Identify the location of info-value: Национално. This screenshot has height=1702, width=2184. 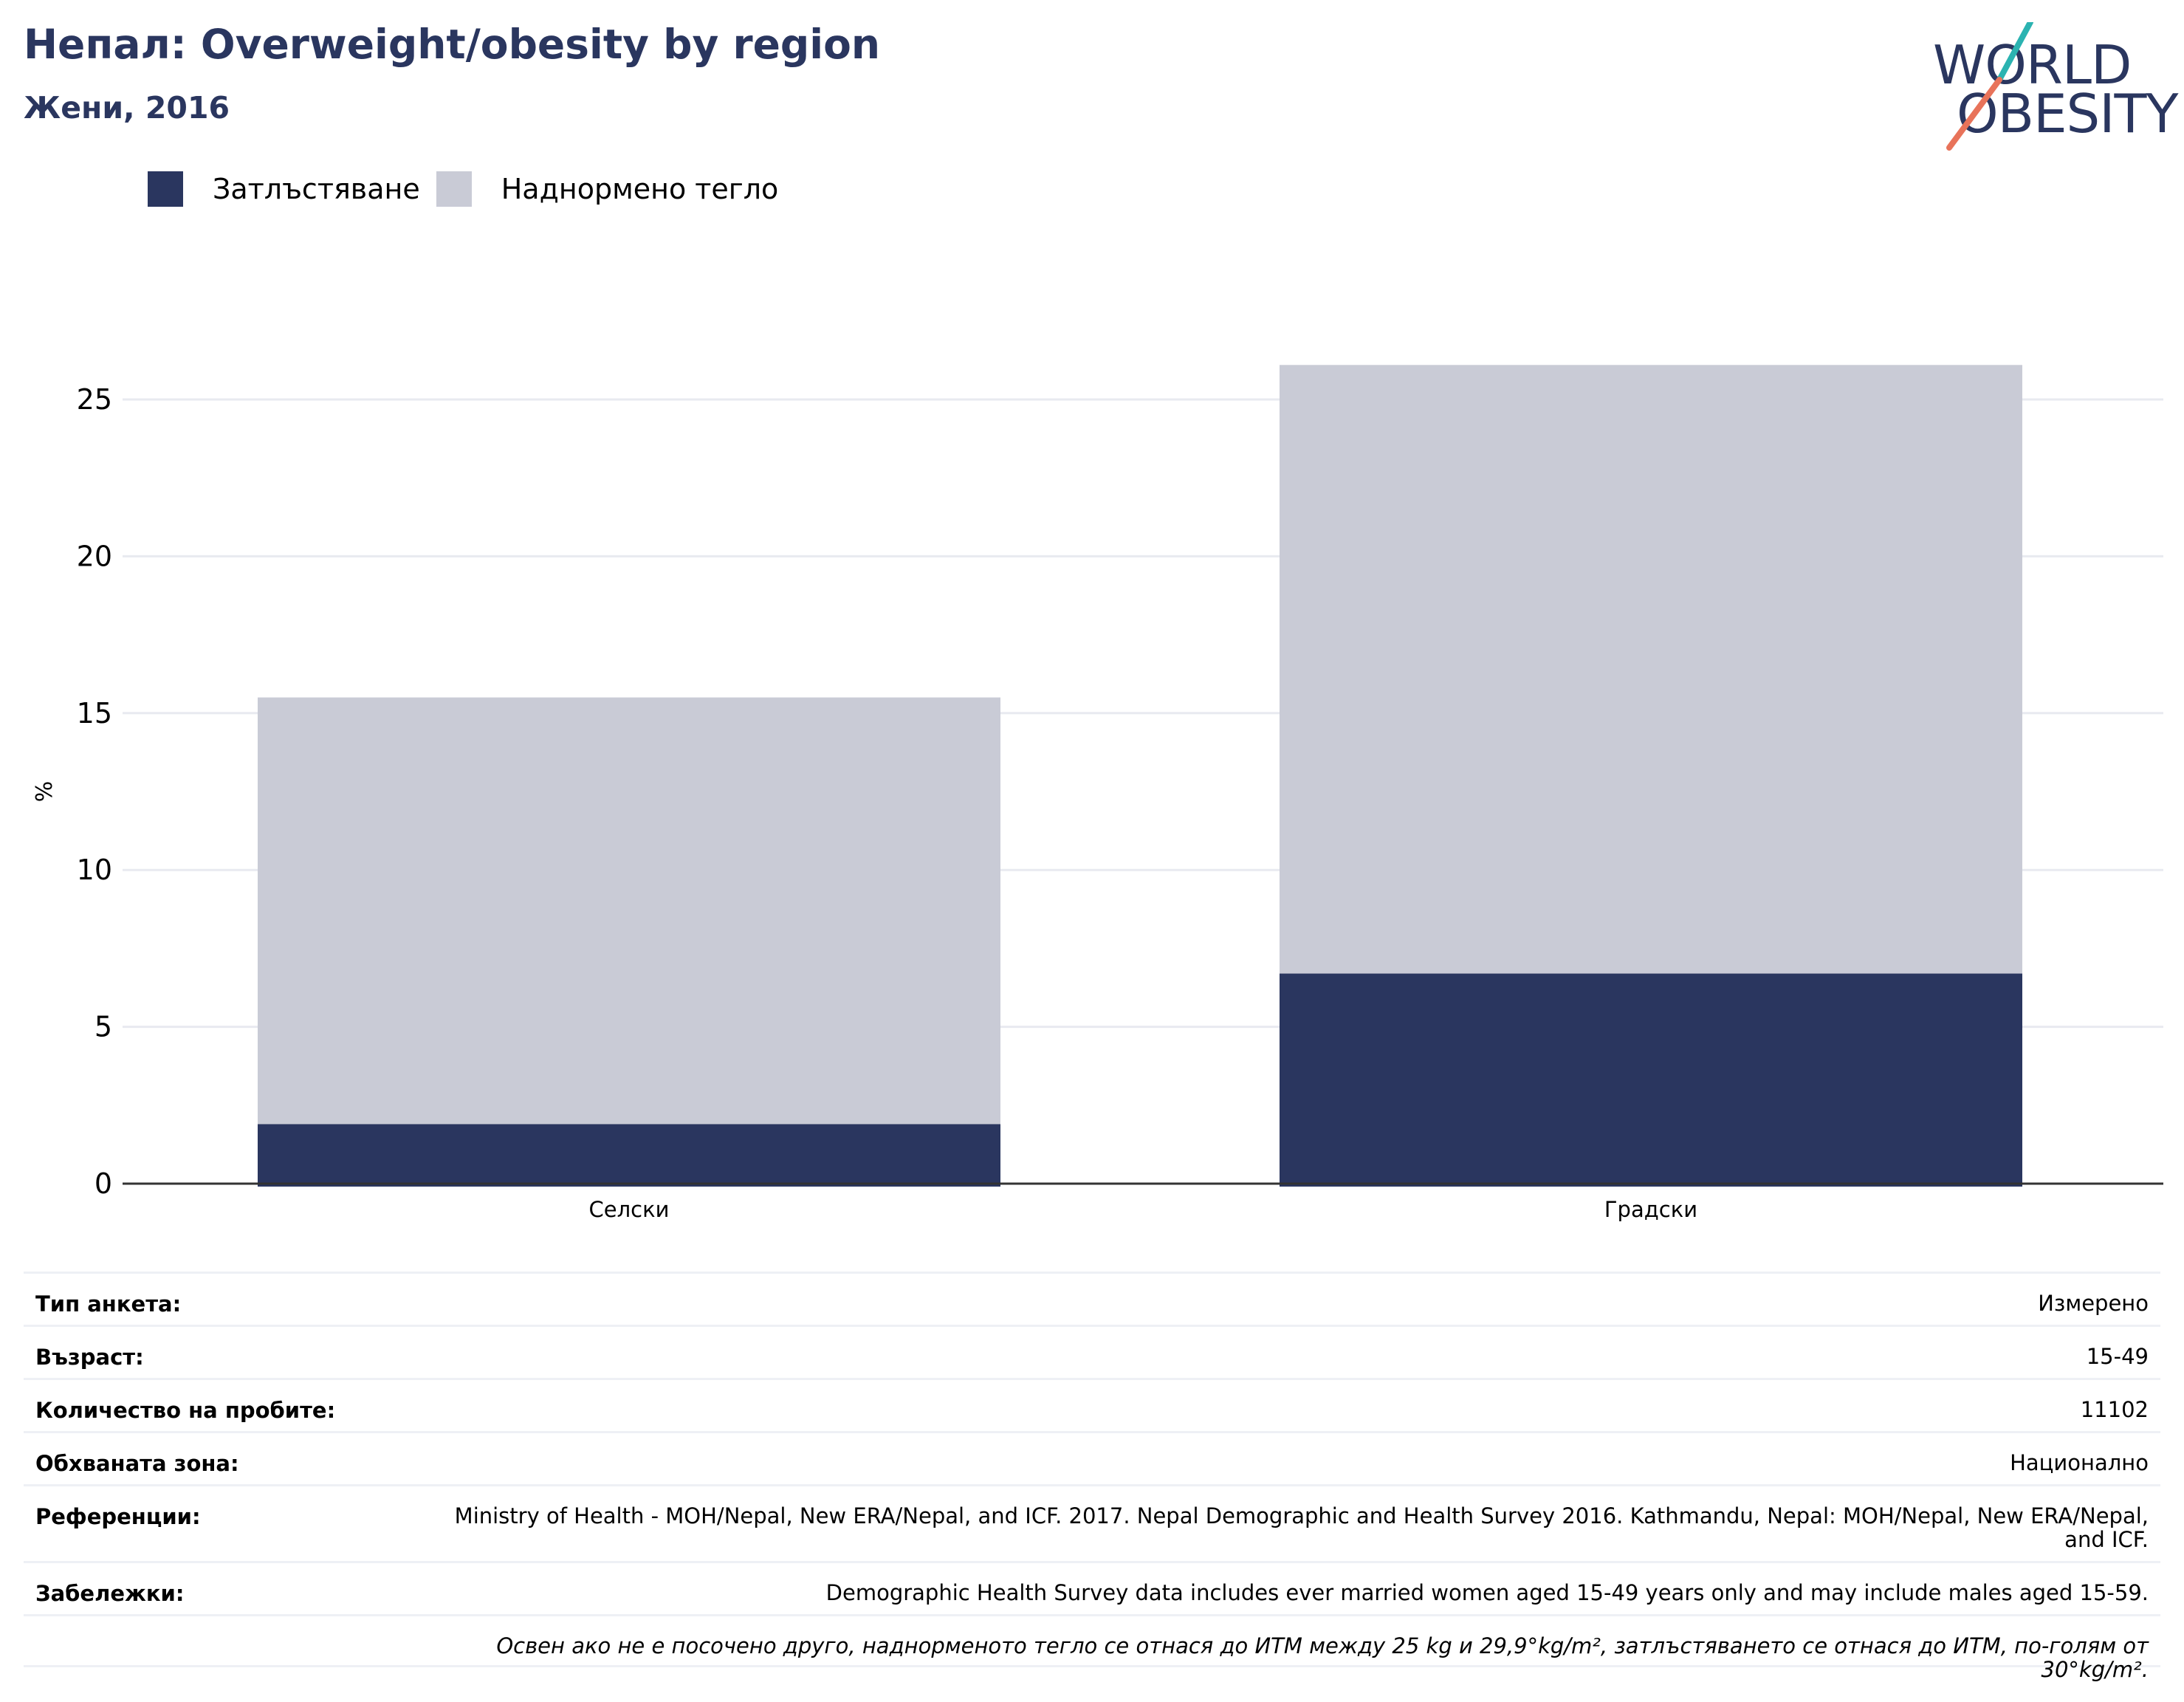
(2079, 1462).